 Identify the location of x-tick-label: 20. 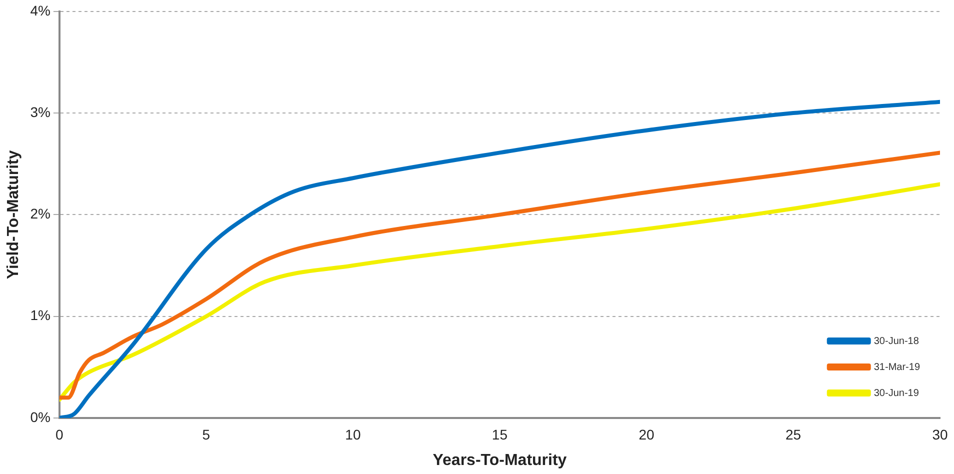
(646, 434).